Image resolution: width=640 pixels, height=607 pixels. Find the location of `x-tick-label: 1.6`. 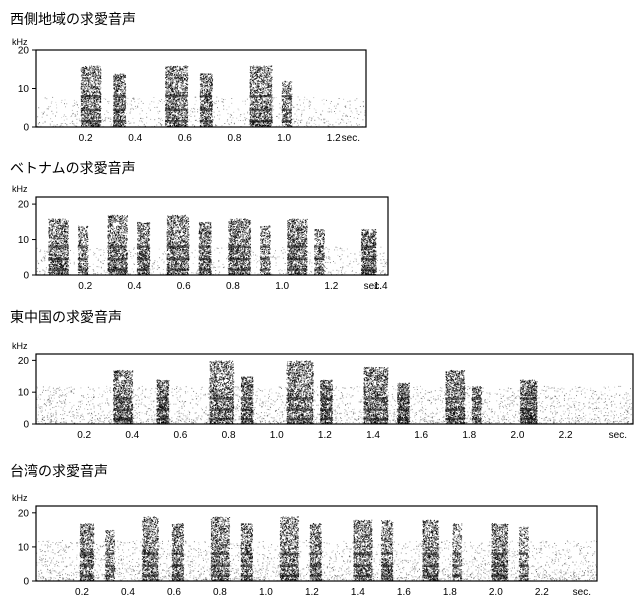

x-tick-label: 1.6 is located at coordinates (421, 435).